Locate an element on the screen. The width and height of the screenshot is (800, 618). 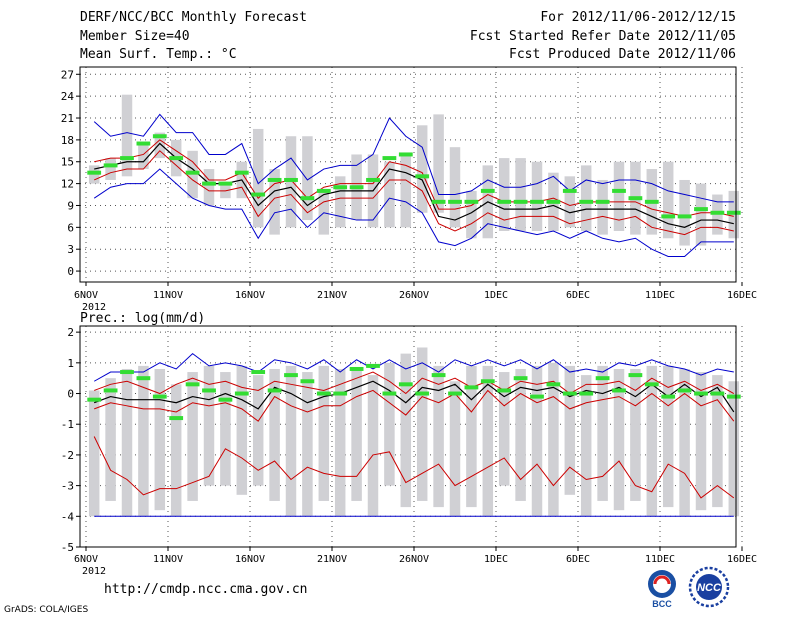
prec-ytick-label: -1 is located at coordinates (67, 424).